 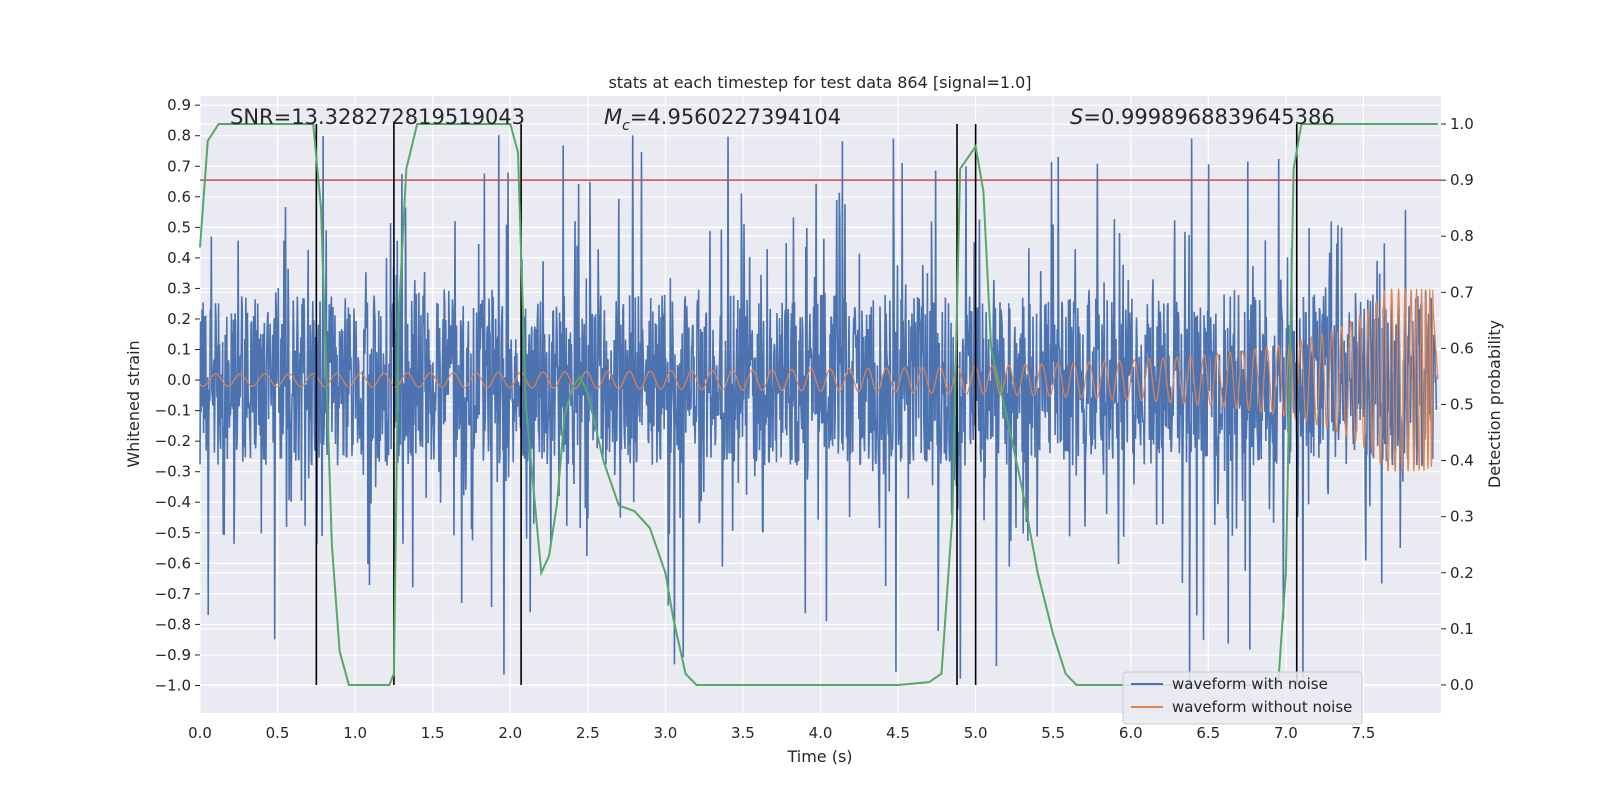 I want to click on y-tick-17: −0.8, so click(x=173, y=624).